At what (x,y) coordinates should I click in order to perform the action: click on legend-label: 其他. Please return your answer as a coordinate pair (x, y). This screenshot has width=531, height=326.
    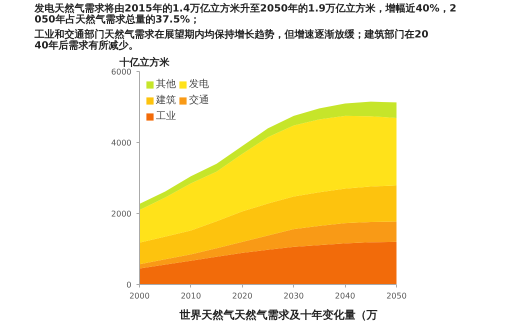
    Looking at the image, I should click on (166, 84).